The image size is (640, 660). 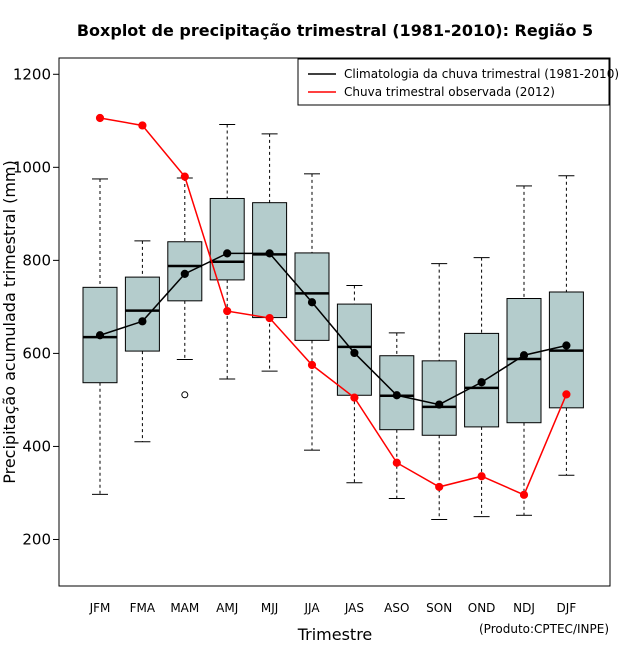 What do you see at coordinates (143, 608) in the screenshot?
I see `x-tick-label: FMA` at bounding box center [143, 608].